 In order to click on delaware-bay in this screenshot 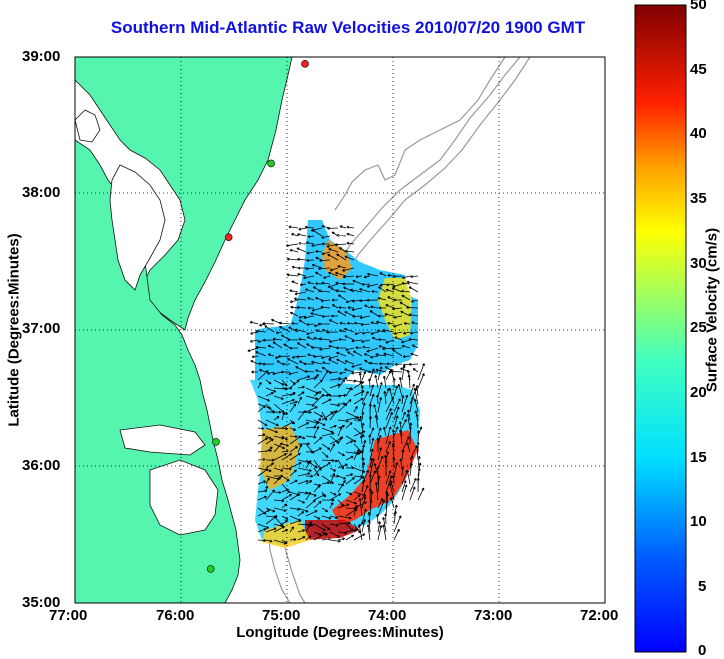, I will do `click(87, 126)`.